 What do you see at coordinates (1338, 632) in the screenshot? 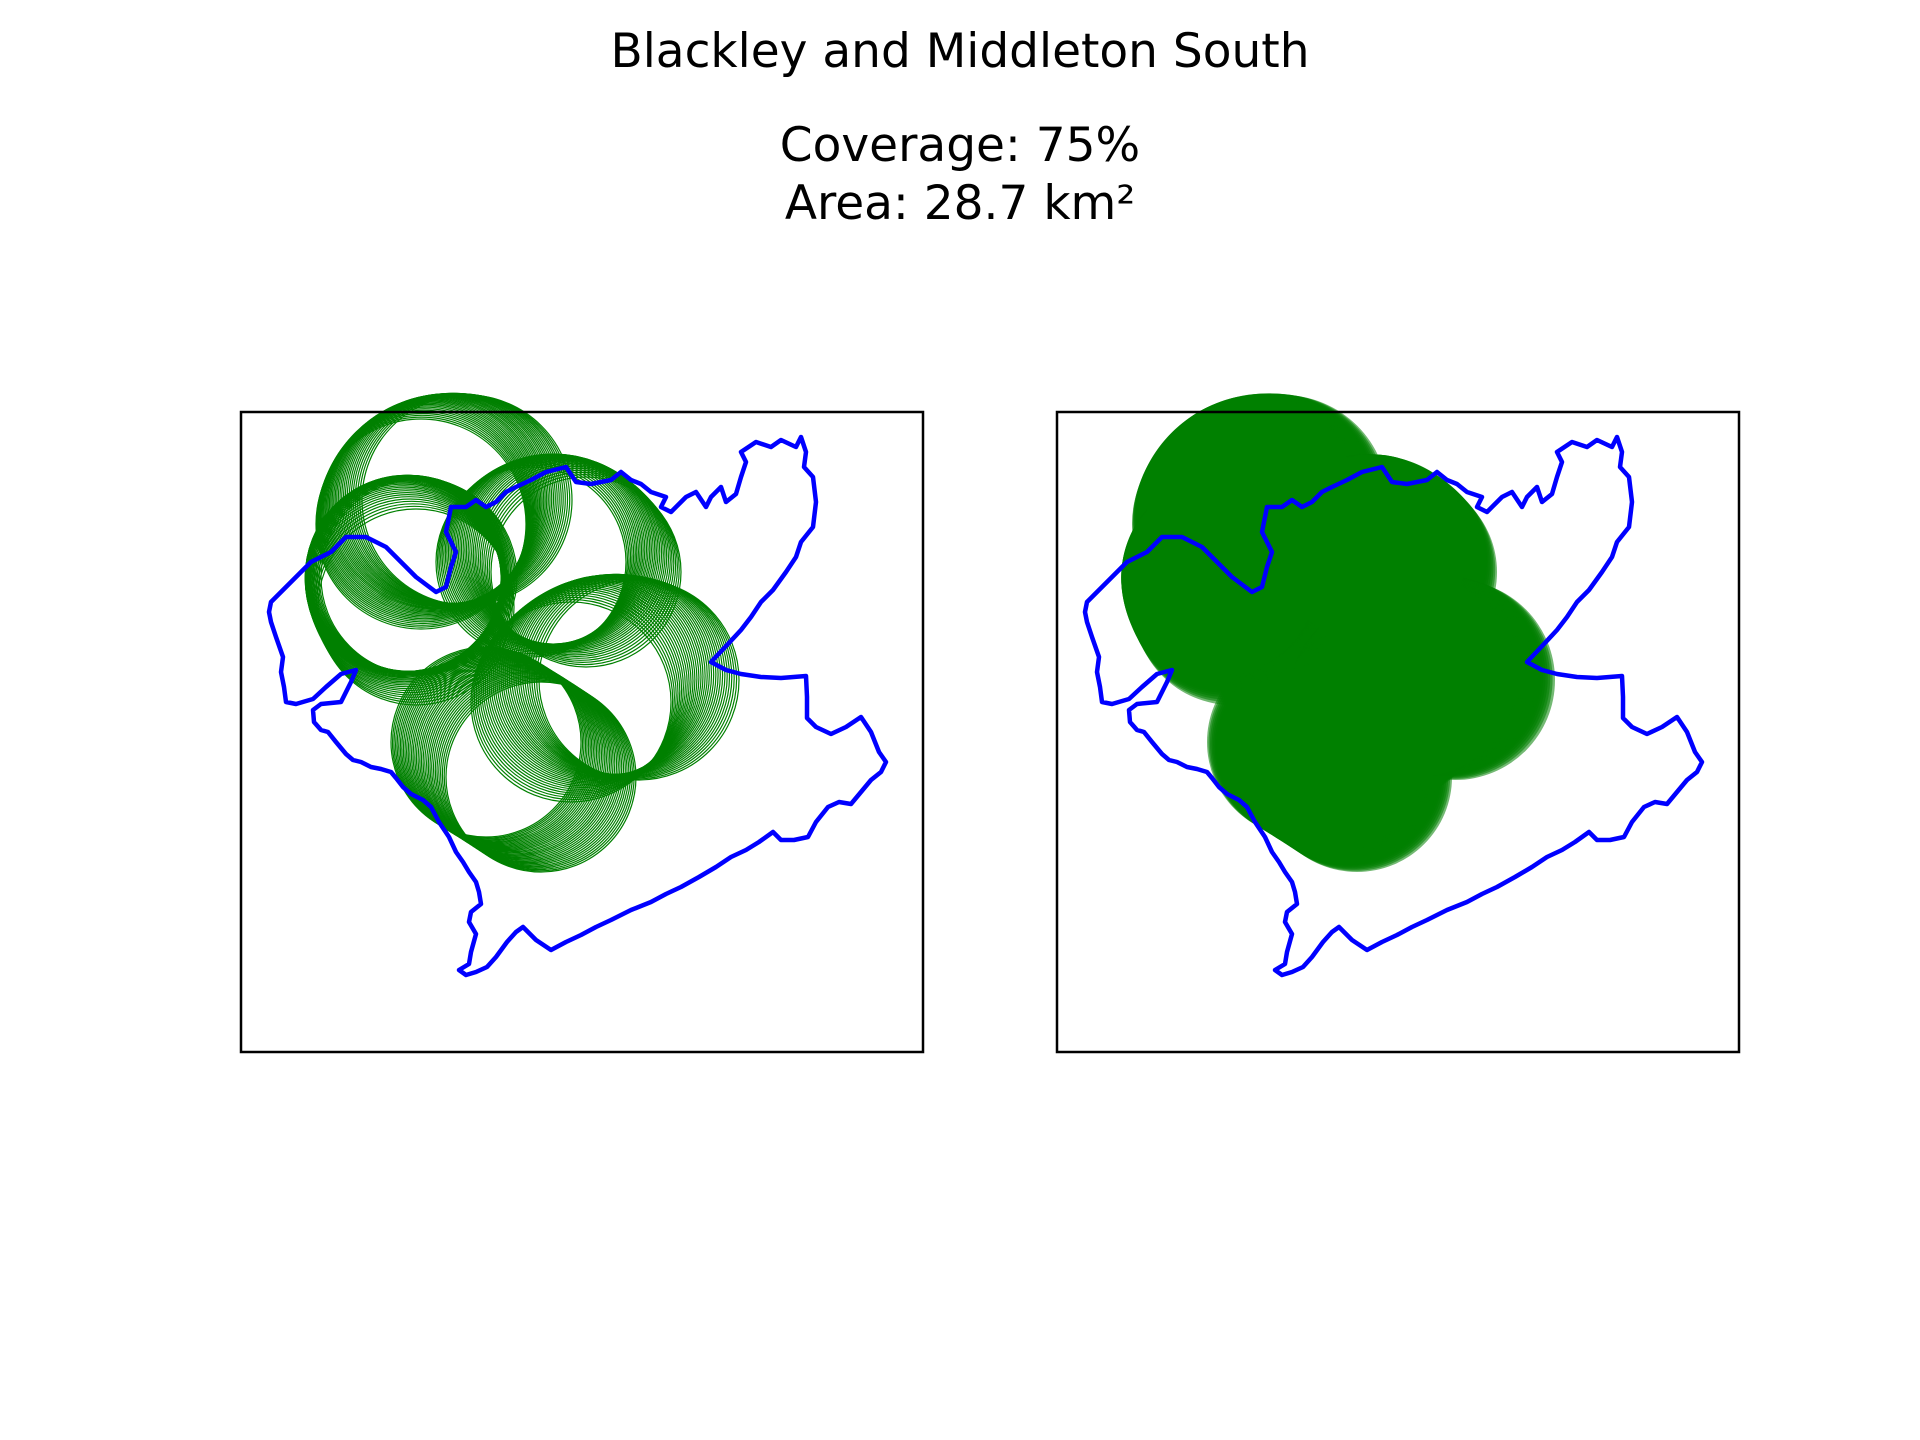
I see `coverage-circles-filled` at bounding box center [1338, 632].